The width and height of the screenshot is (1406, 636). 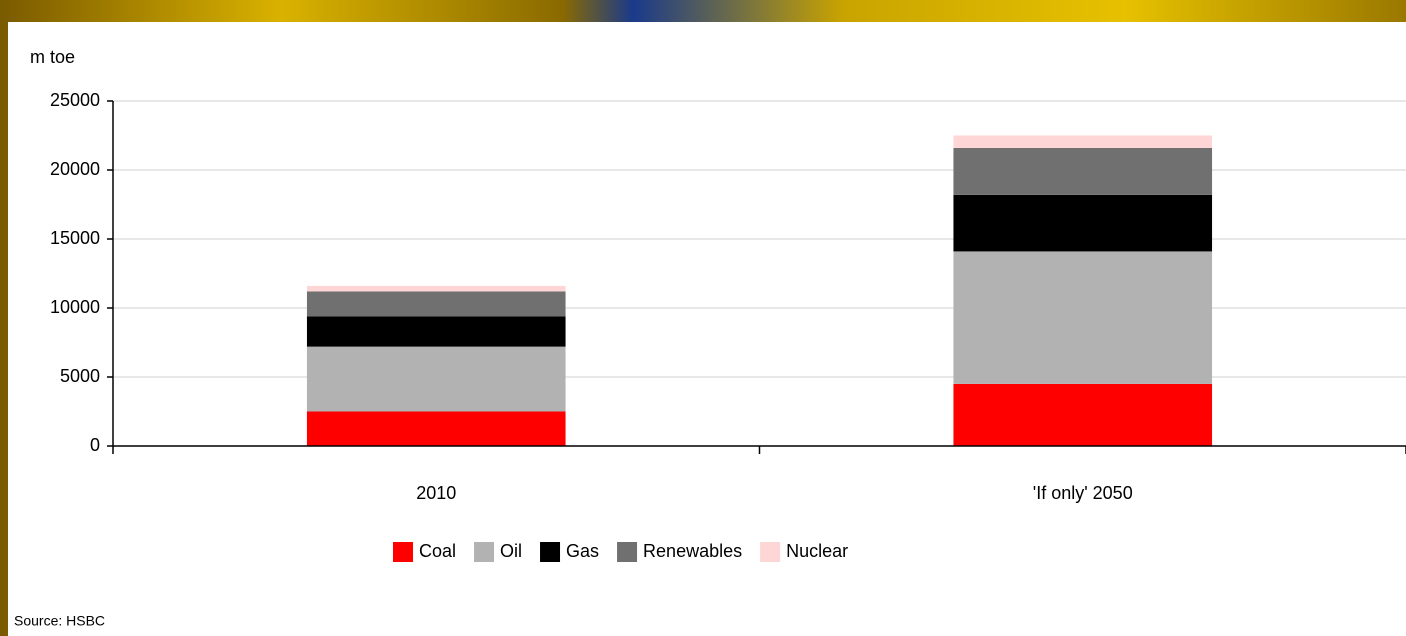 I want to click on x-tick-label: 'If only' 2050, so click(x=1083, y=493).